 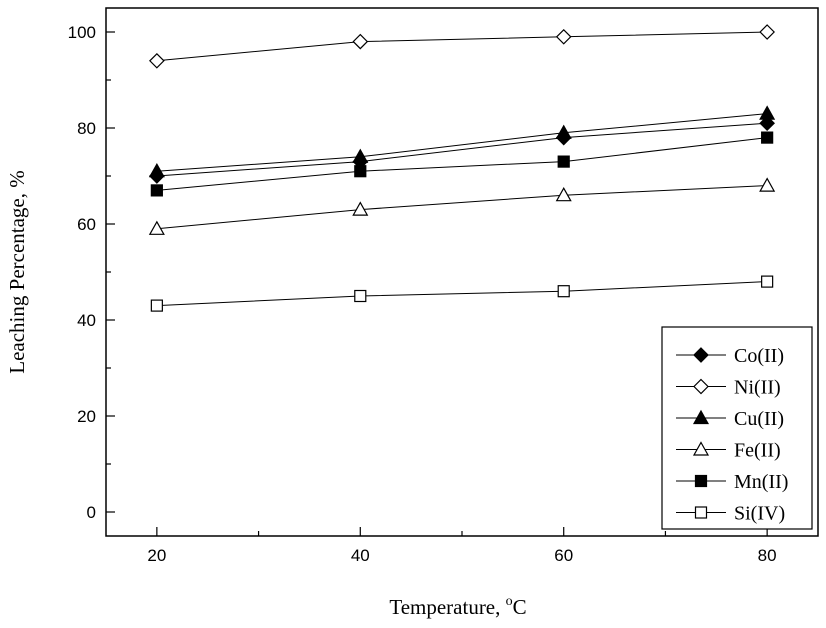 I want to click on legend-label: Fe(II), so click(x=757, y=451).